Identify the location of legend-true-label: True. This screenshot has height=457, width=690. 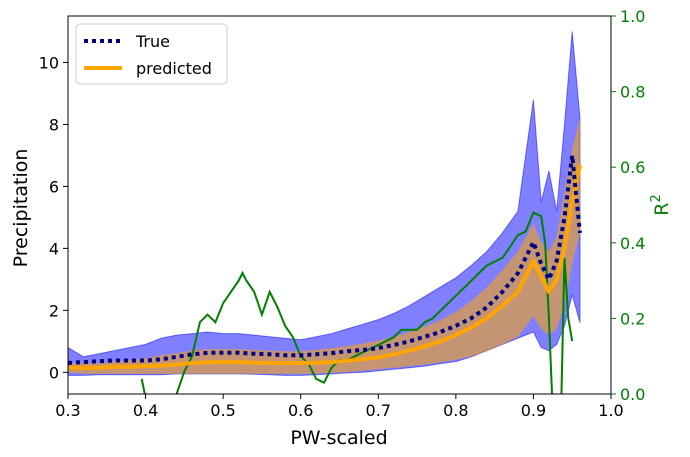
(152, 41).